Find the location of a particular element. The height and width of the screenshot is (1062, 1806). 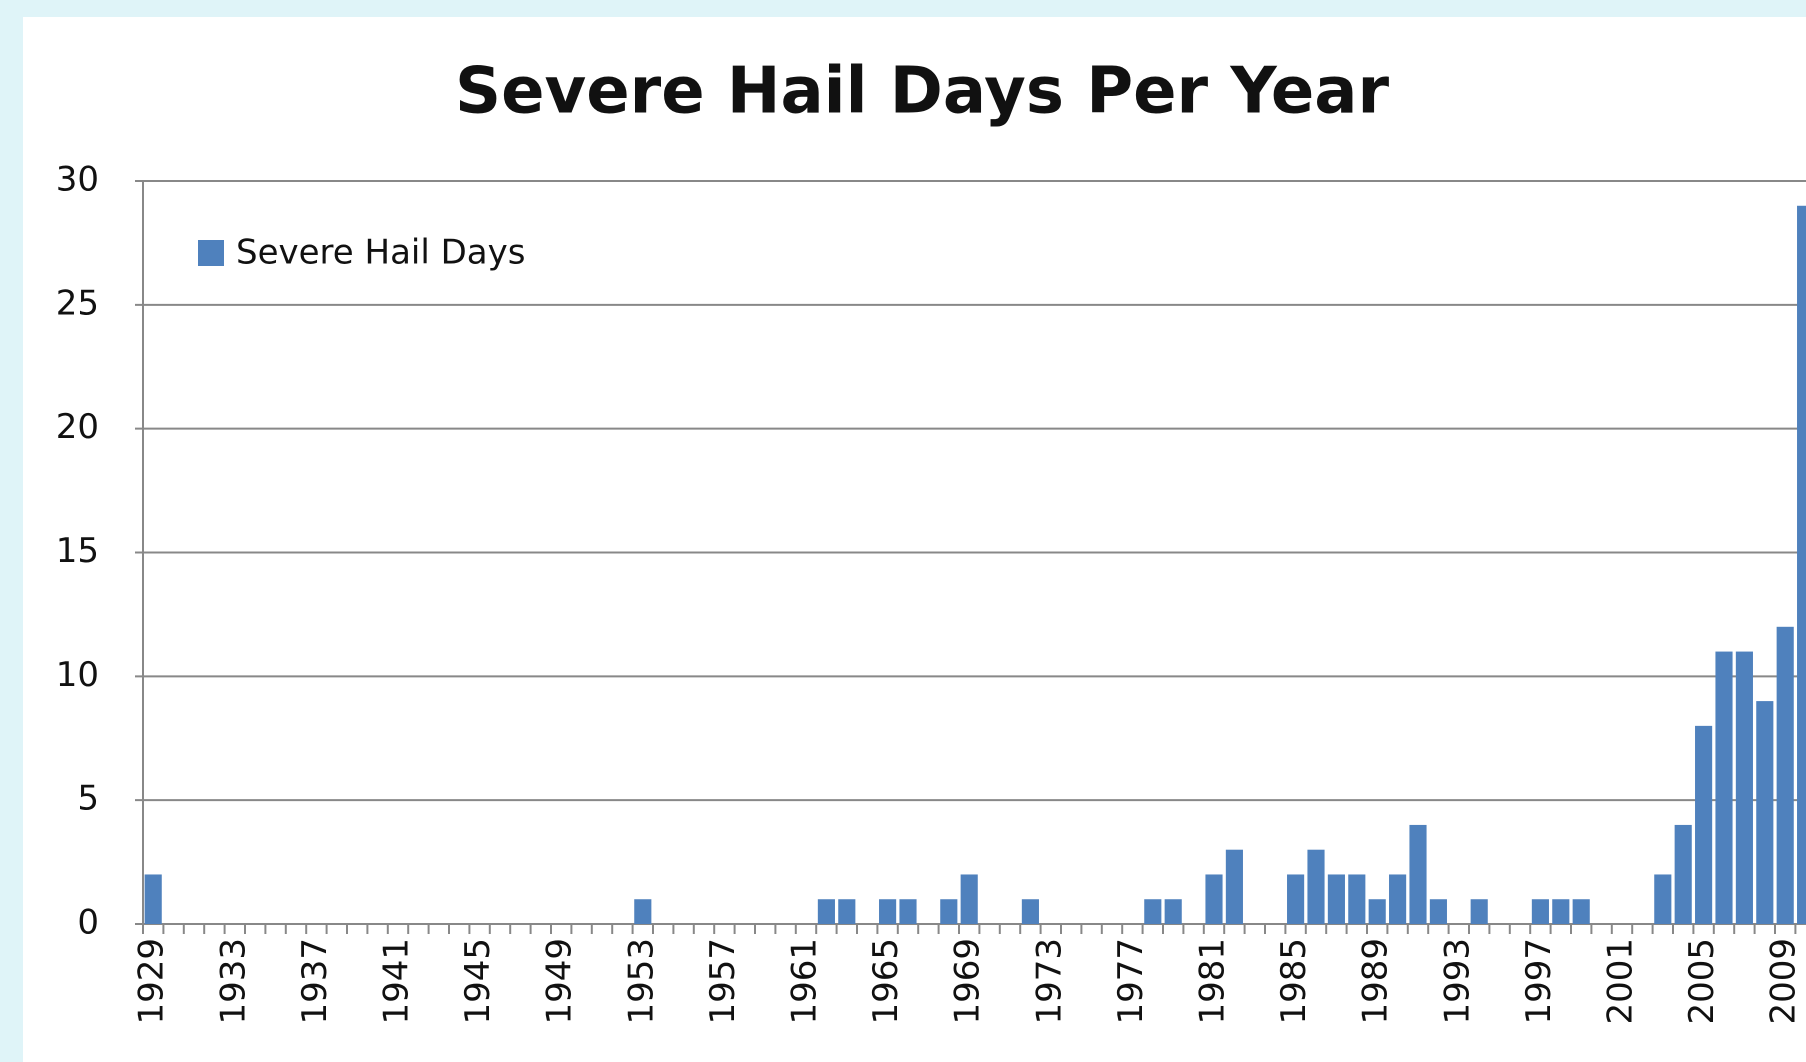

x-tick-label: 1937 is located at coordinates (315, 981).